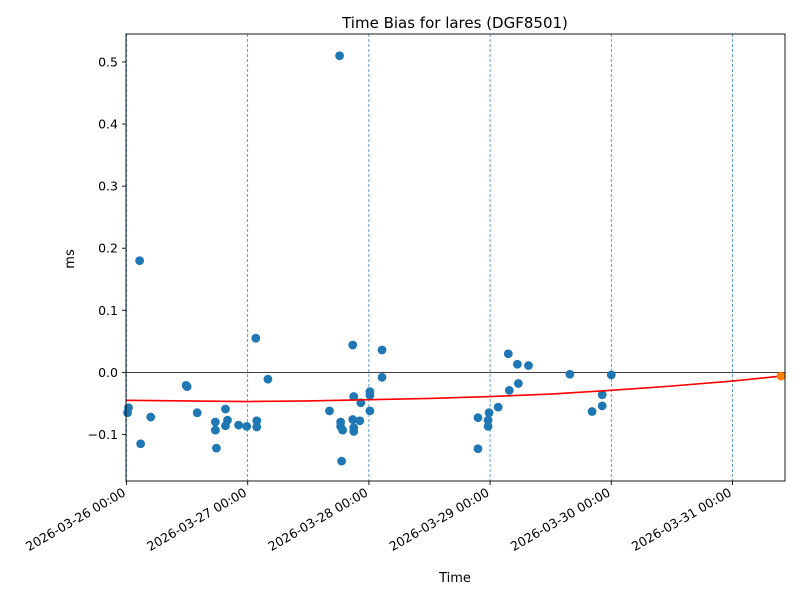 Image resolution: width=800 pixels, height=600 pixels. What do you see at coordinates (454, 578) in the screenshot?
I see `x-axis-label: Time` at bounding box center [454, 578].